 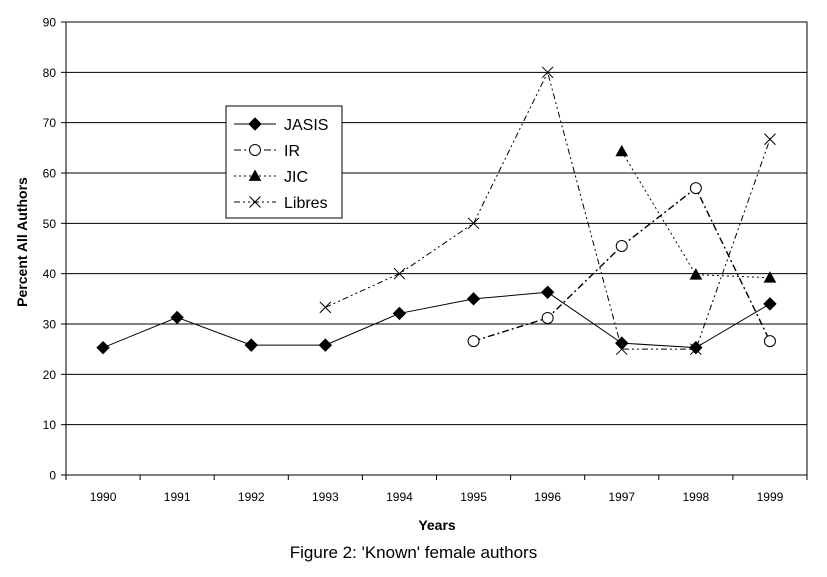 What do you see at coordinates (399, 497) in the screenshot?
I see `x-tick-label: 1994` at bounding box center [399, 497].